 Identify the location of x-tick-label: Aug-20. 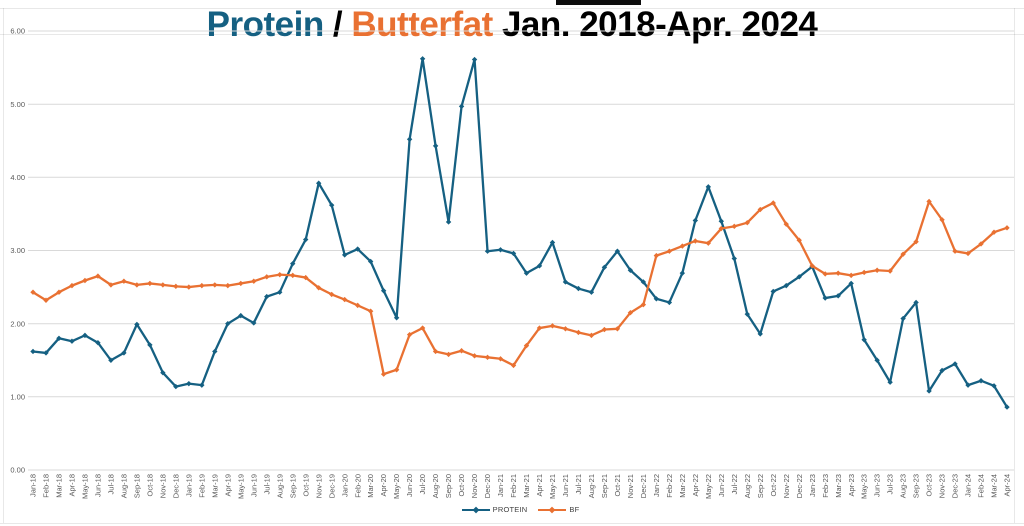
(435, 486).